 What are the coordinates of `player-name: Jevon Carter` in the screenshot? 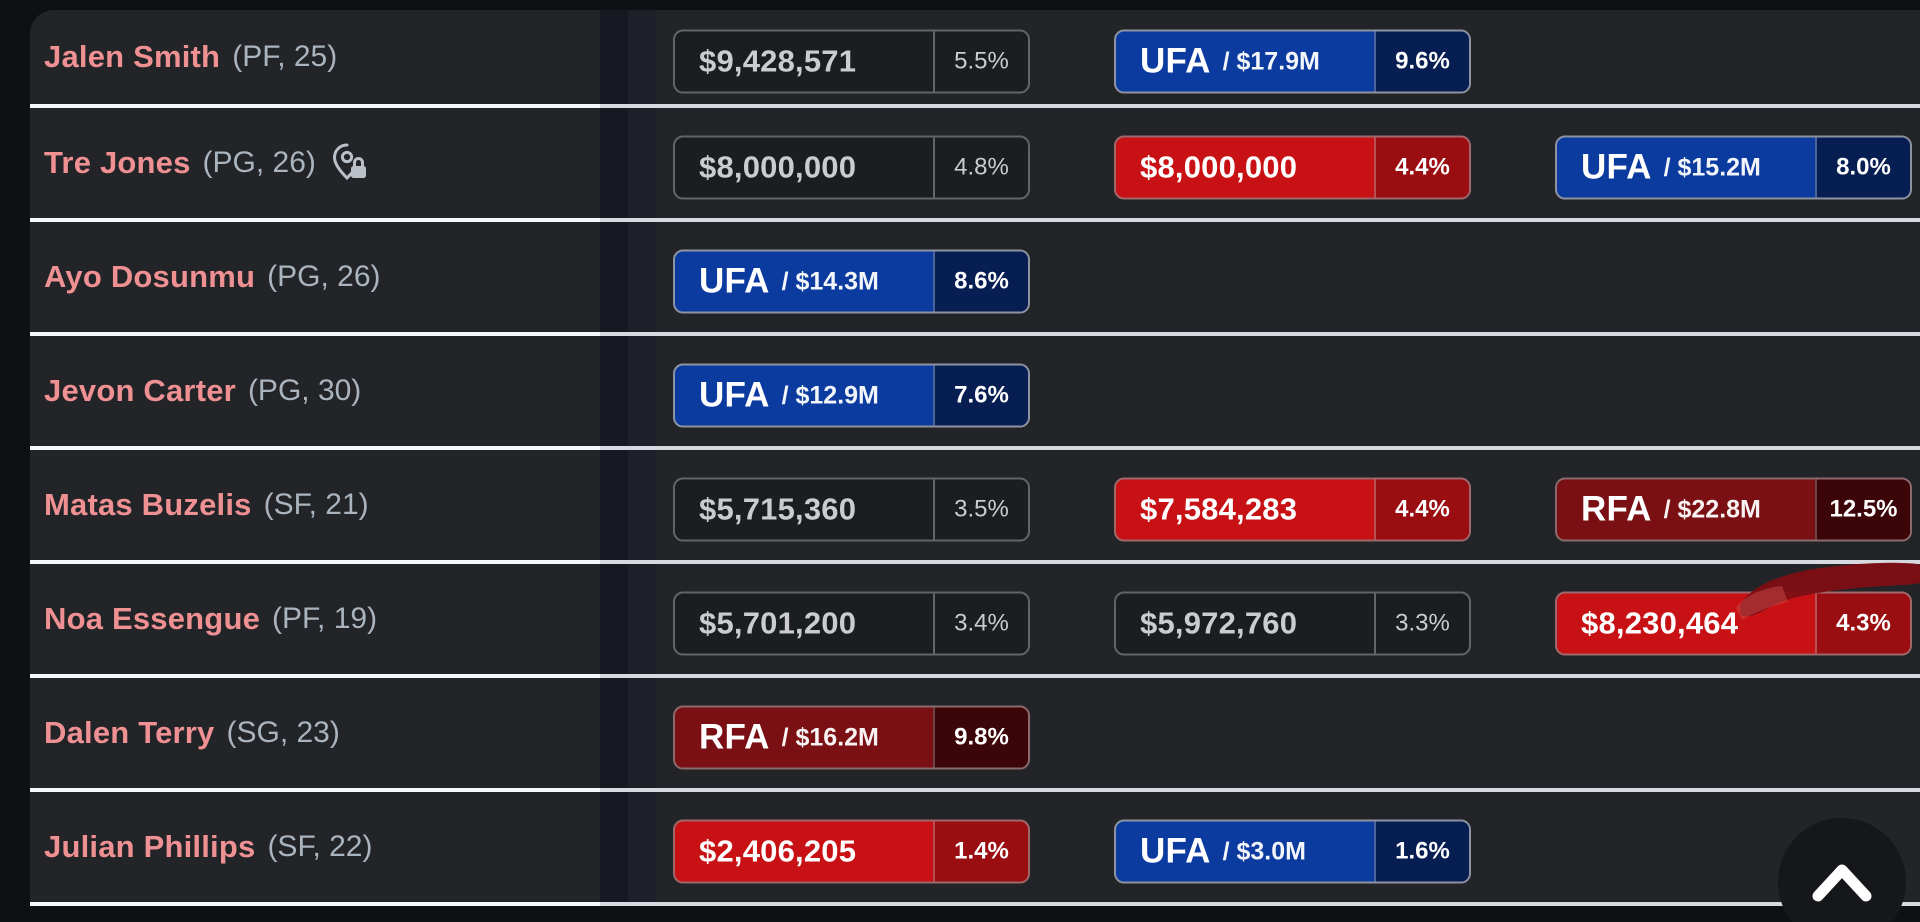 It's located at (140, 390).